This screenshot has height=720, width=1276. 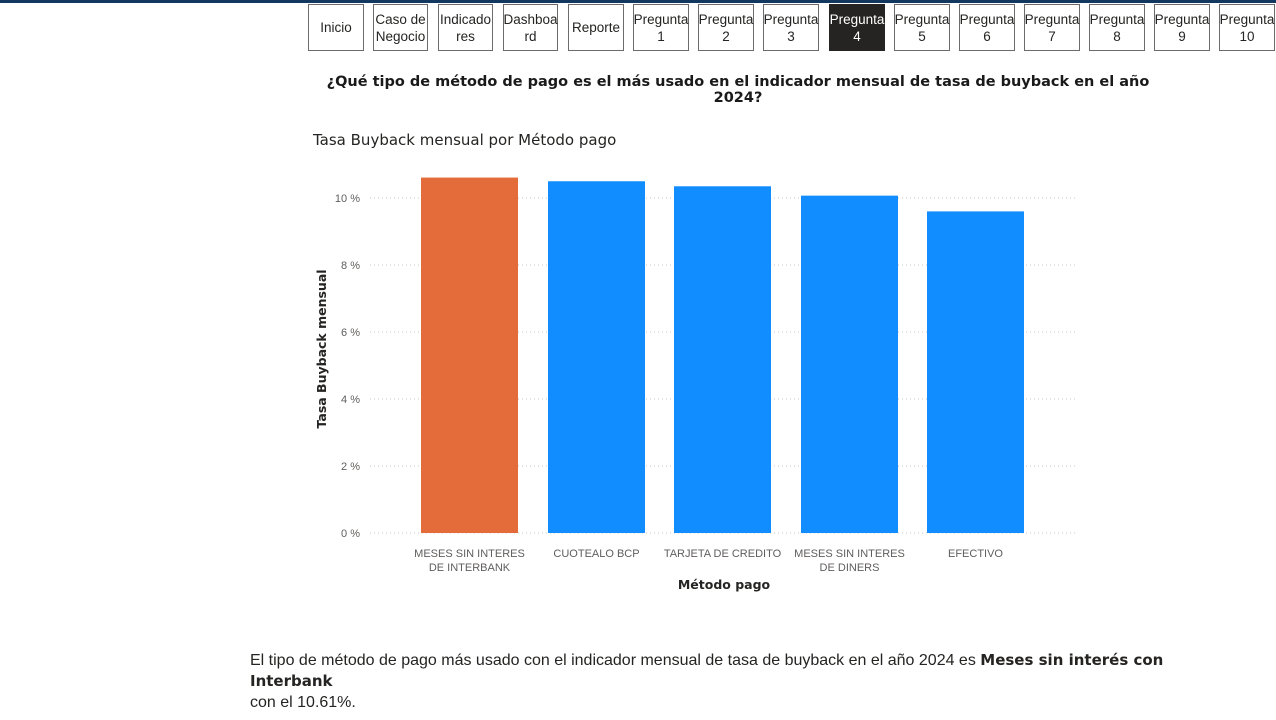 What do you see at coordinates (922, 27) in the screenshot?
I see `nav-button-10: Pregunta 5` at bounding box center [922, 27].